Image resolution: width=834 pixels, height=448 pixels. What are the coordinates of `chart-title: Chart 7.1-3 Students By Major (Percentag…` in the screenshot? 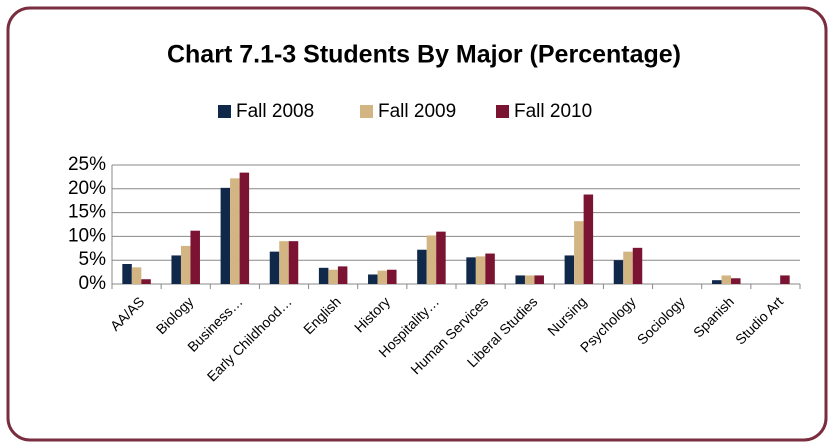 It's located at (424, 55).